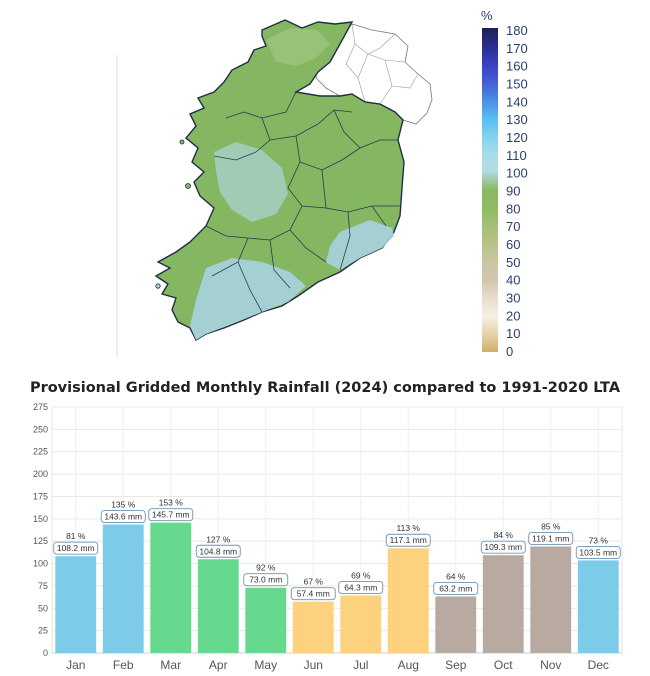  What do you see at coordinates (313, 627) in the screenshot?
I see `bar-jun` at bounding box center [313, 627].